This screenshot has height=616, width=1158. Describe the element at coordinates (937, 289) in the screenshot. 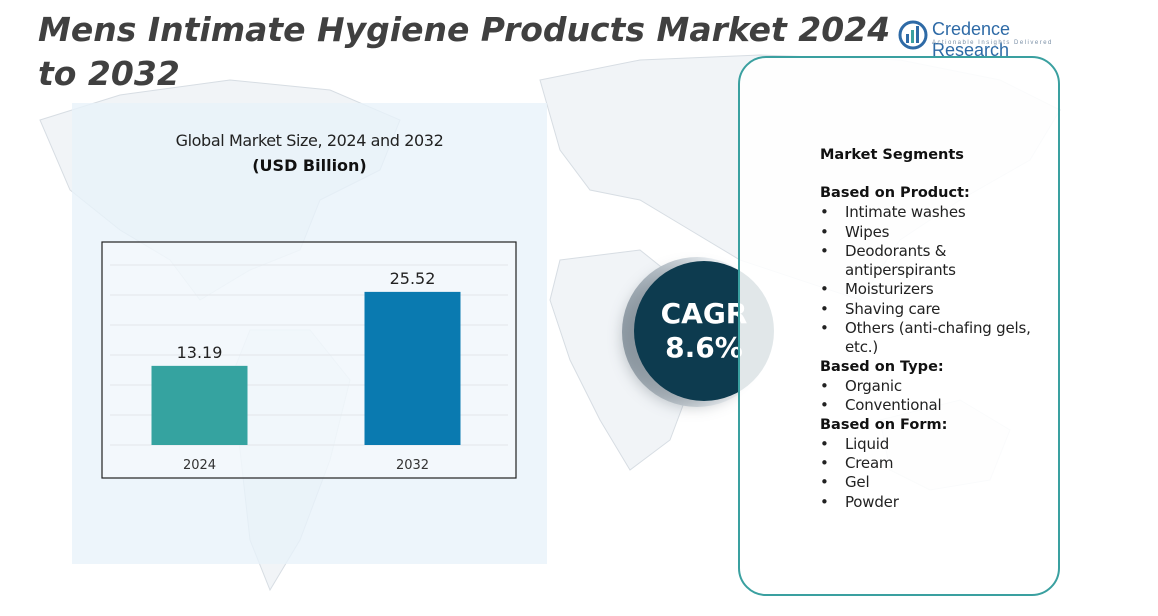

I see `list-item: • Moisturizers` at that location.